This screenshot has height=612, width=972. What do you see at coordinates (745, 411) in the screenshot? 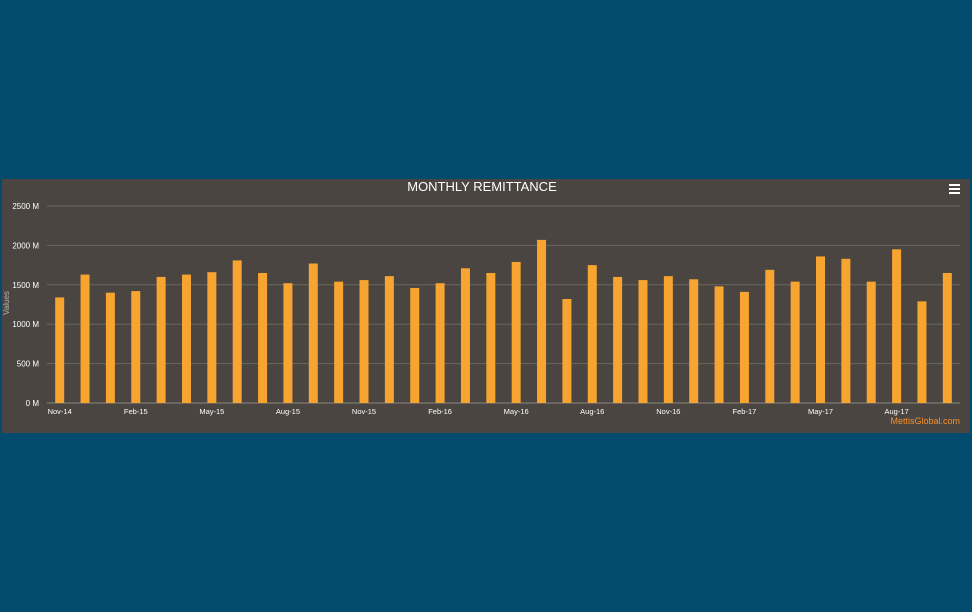
I see `x-tick-label: Feb-17` at bounding box center [745, 411].